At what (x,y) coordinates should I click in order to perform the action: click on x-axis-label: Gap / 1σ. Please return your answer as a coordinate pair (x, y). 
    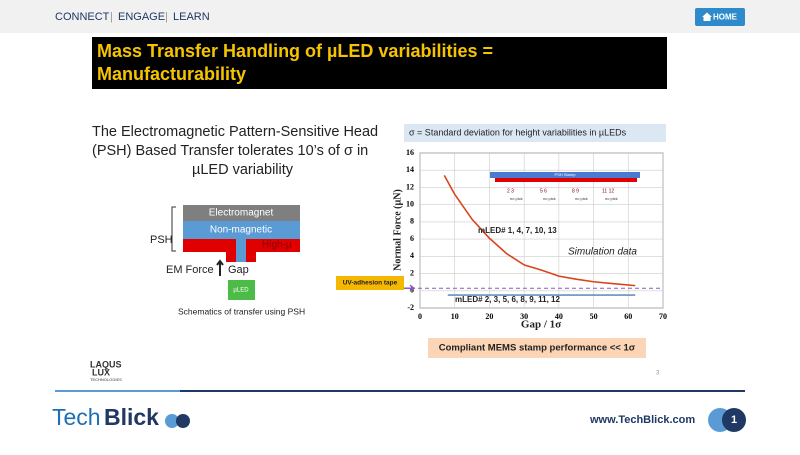
    Looking at the image, I should click on (541, 325).